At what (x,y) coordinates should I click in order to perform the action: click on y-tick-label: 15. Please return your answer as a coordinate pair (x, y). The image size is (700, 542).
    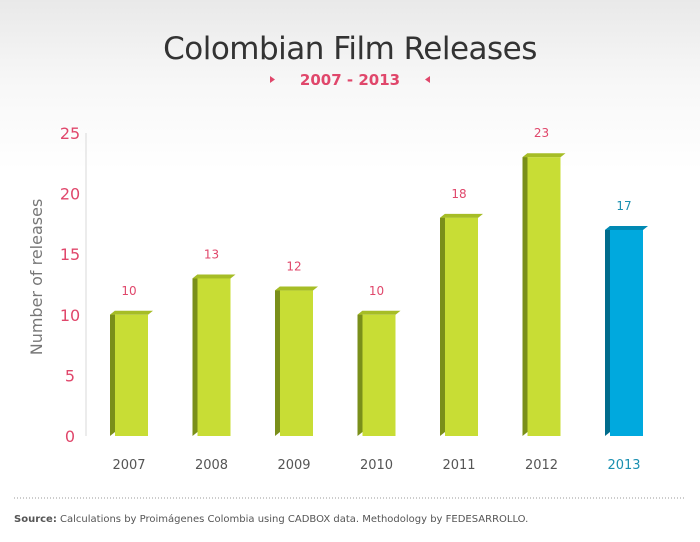
    Looking at the image, I should click on (70, 254).